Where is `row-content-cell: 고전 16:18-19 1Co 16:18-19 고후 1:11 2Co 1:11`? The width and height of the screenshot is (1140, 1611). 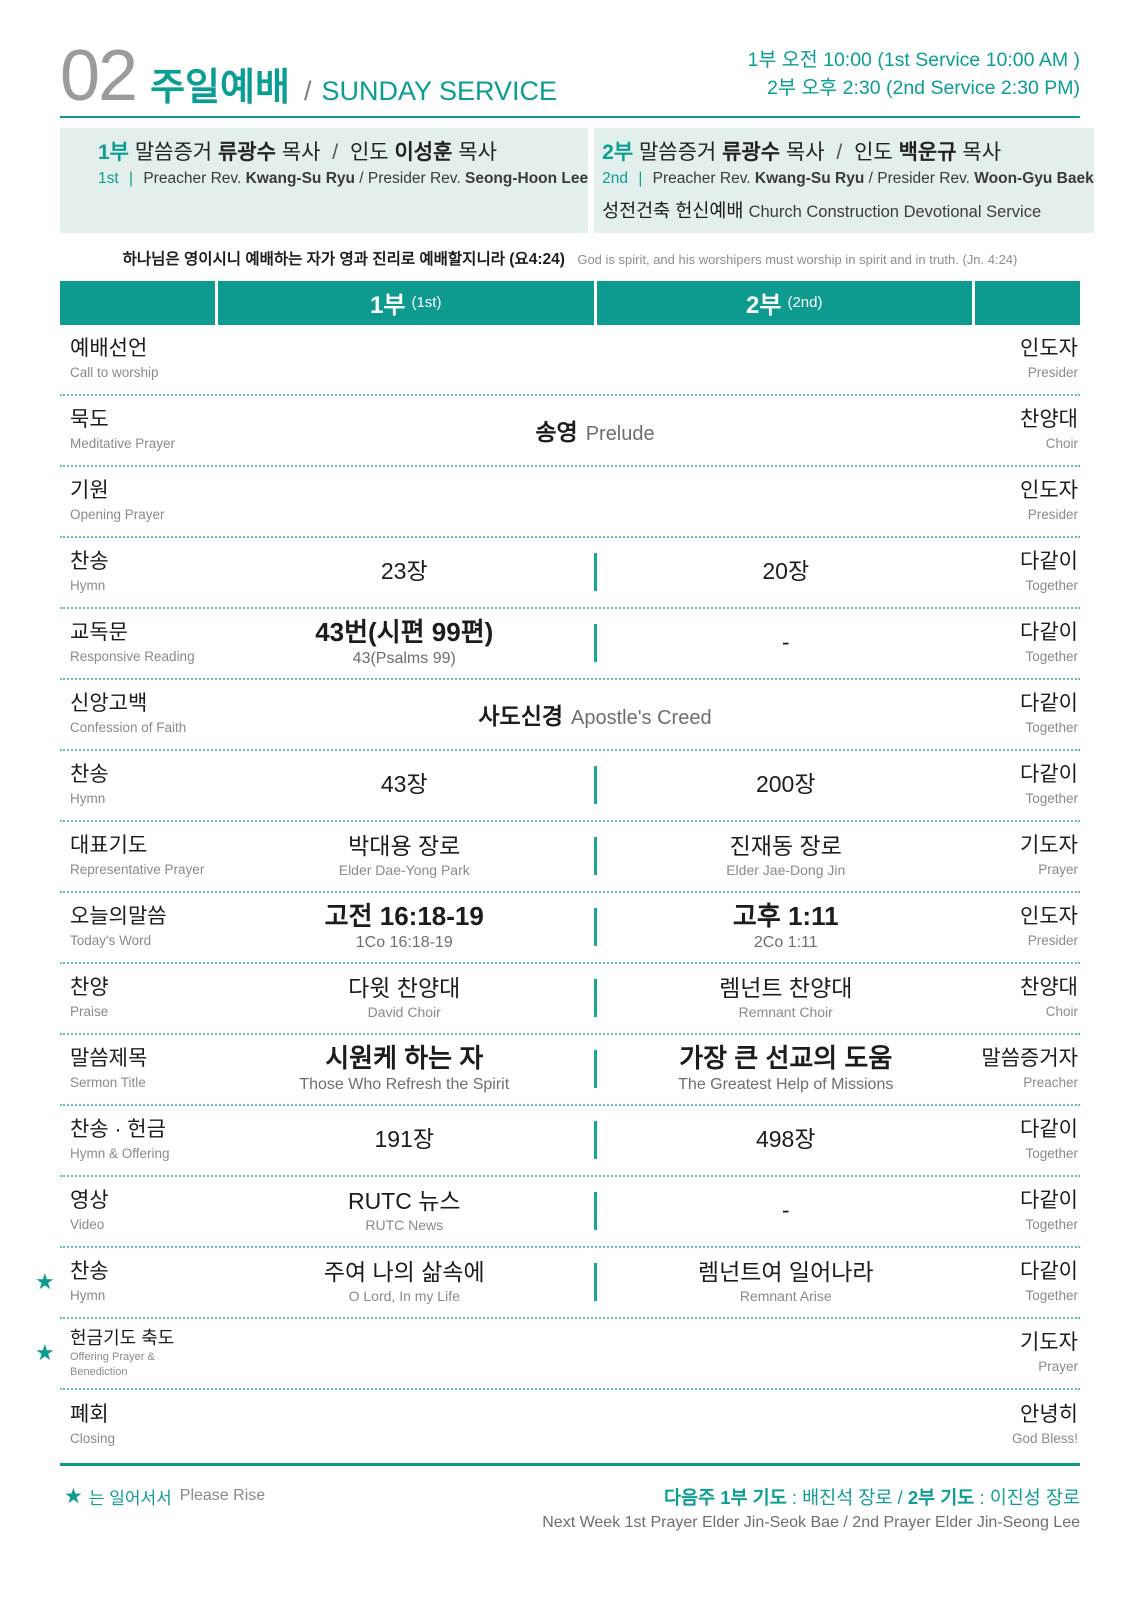
row-content-cell: 고전 16:18-19 1Co 16:18-19 고후 1:11 2Co 1:11 is located at coordinates (595, 927).